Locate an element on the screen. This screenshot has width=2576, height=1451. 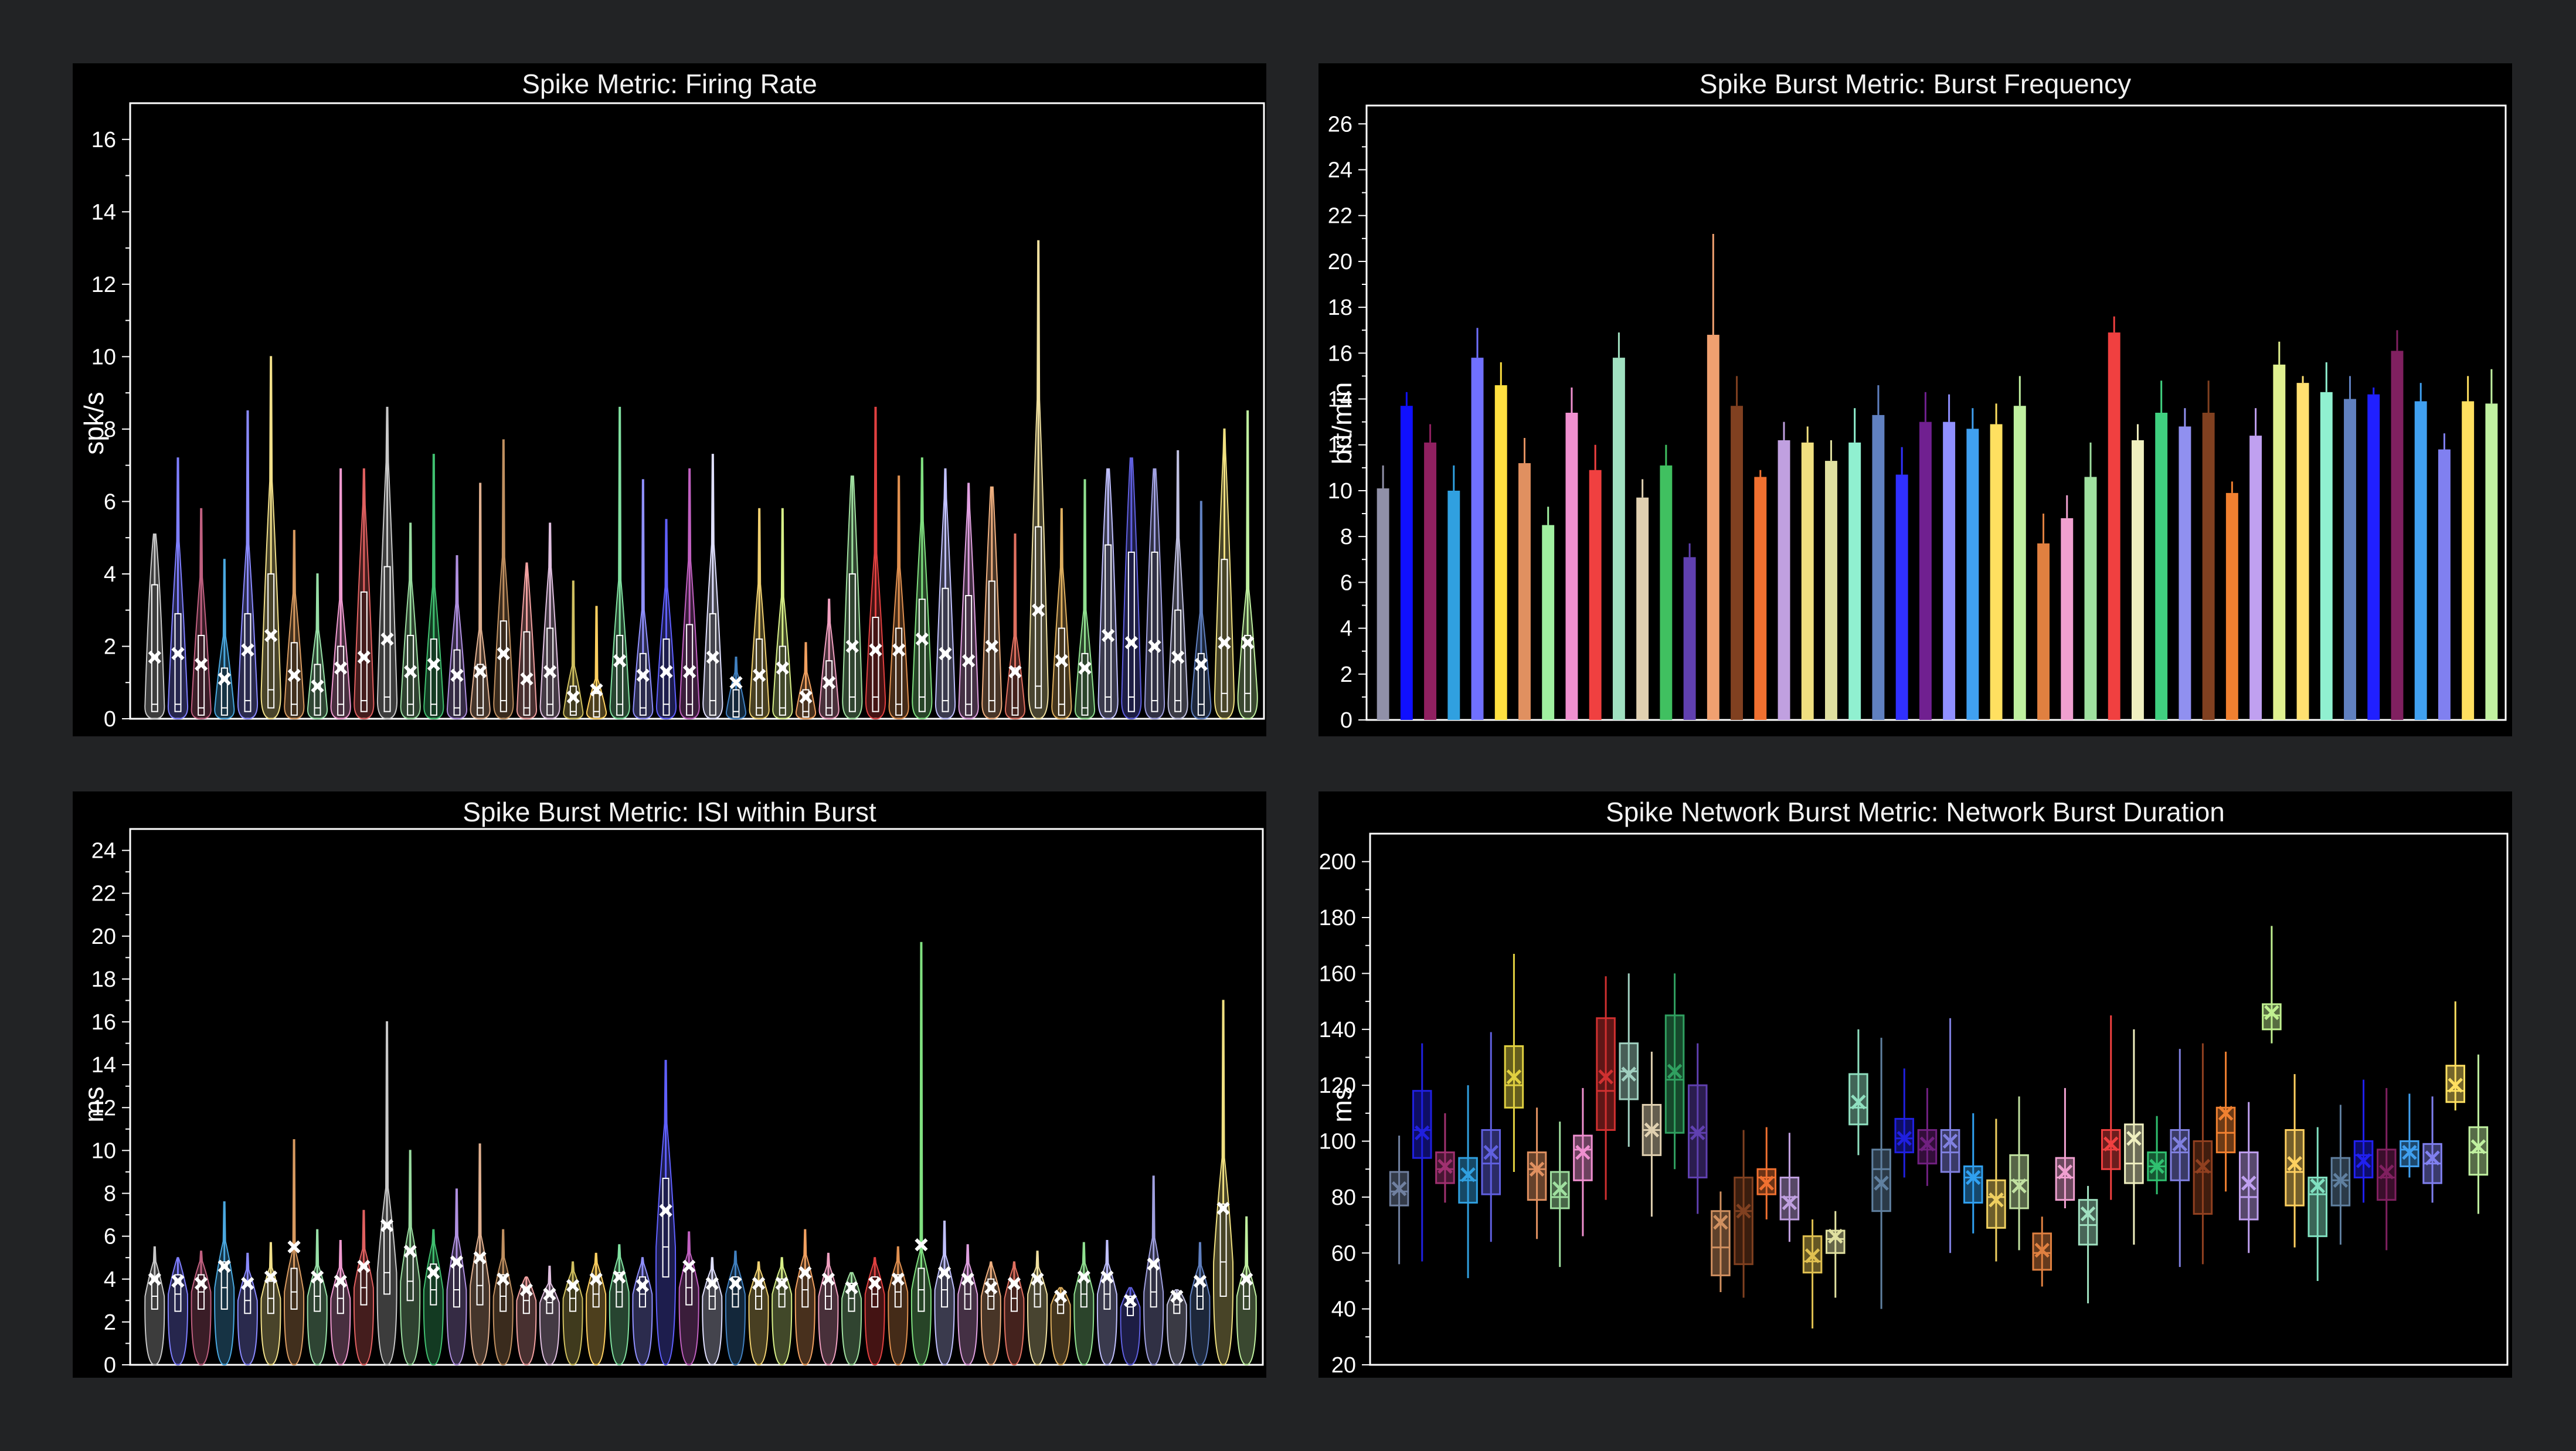
y-tick-label: 14 is located at coordinates (104, 212).